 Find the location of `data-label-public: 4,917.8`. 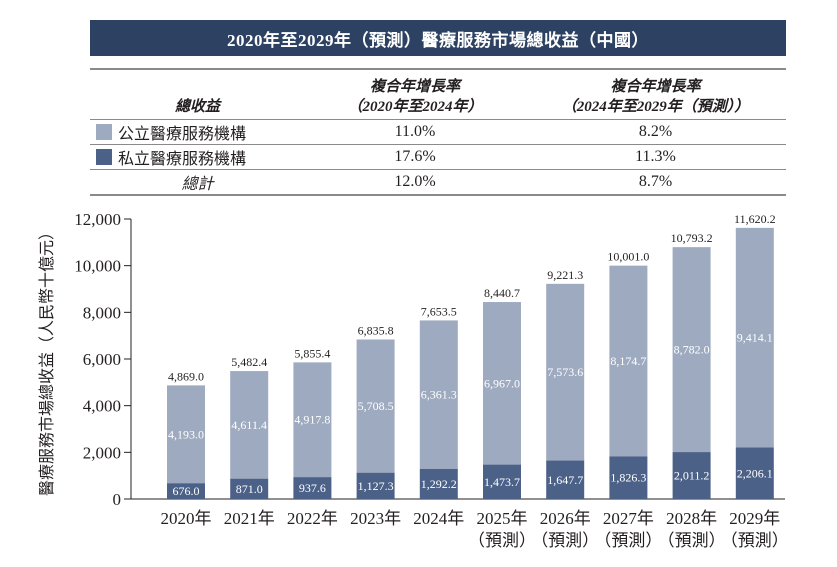

data-label-public: 4,917.8 is located at coordinates (312, 420).